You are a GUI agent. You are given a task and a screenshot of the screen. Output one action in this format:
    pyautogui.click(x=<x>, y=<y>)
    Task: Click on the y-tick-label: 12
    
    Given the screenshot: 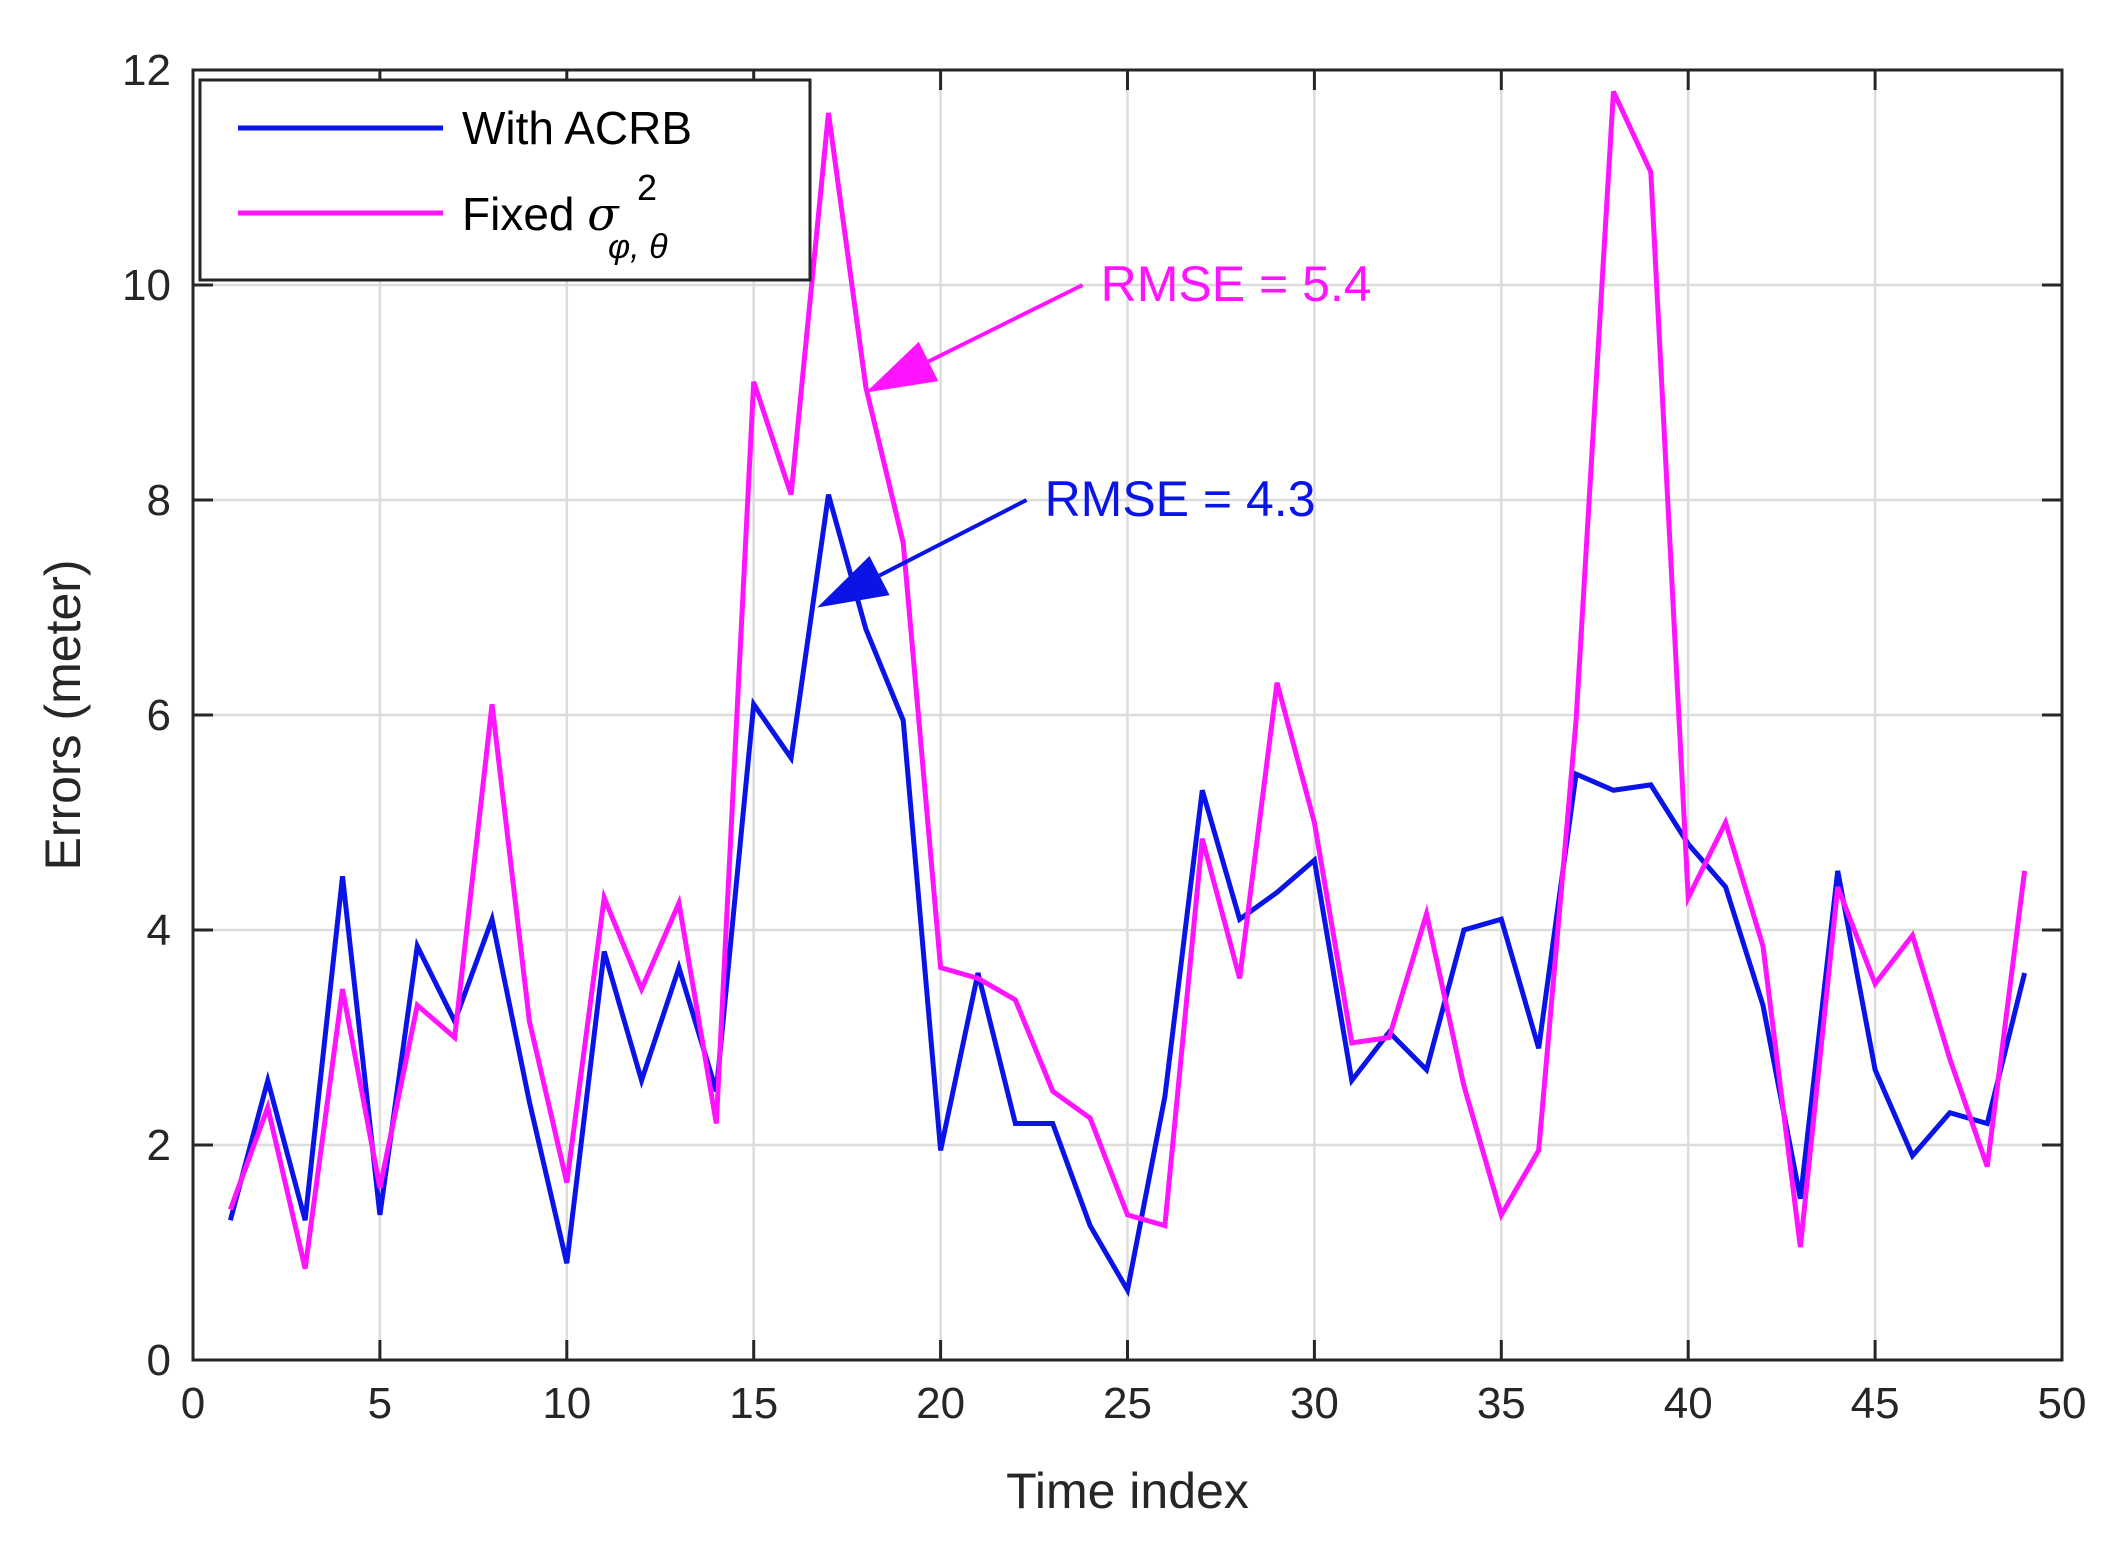 What is the action you would take?
    pyautogui.click(x=146, y=70)
    